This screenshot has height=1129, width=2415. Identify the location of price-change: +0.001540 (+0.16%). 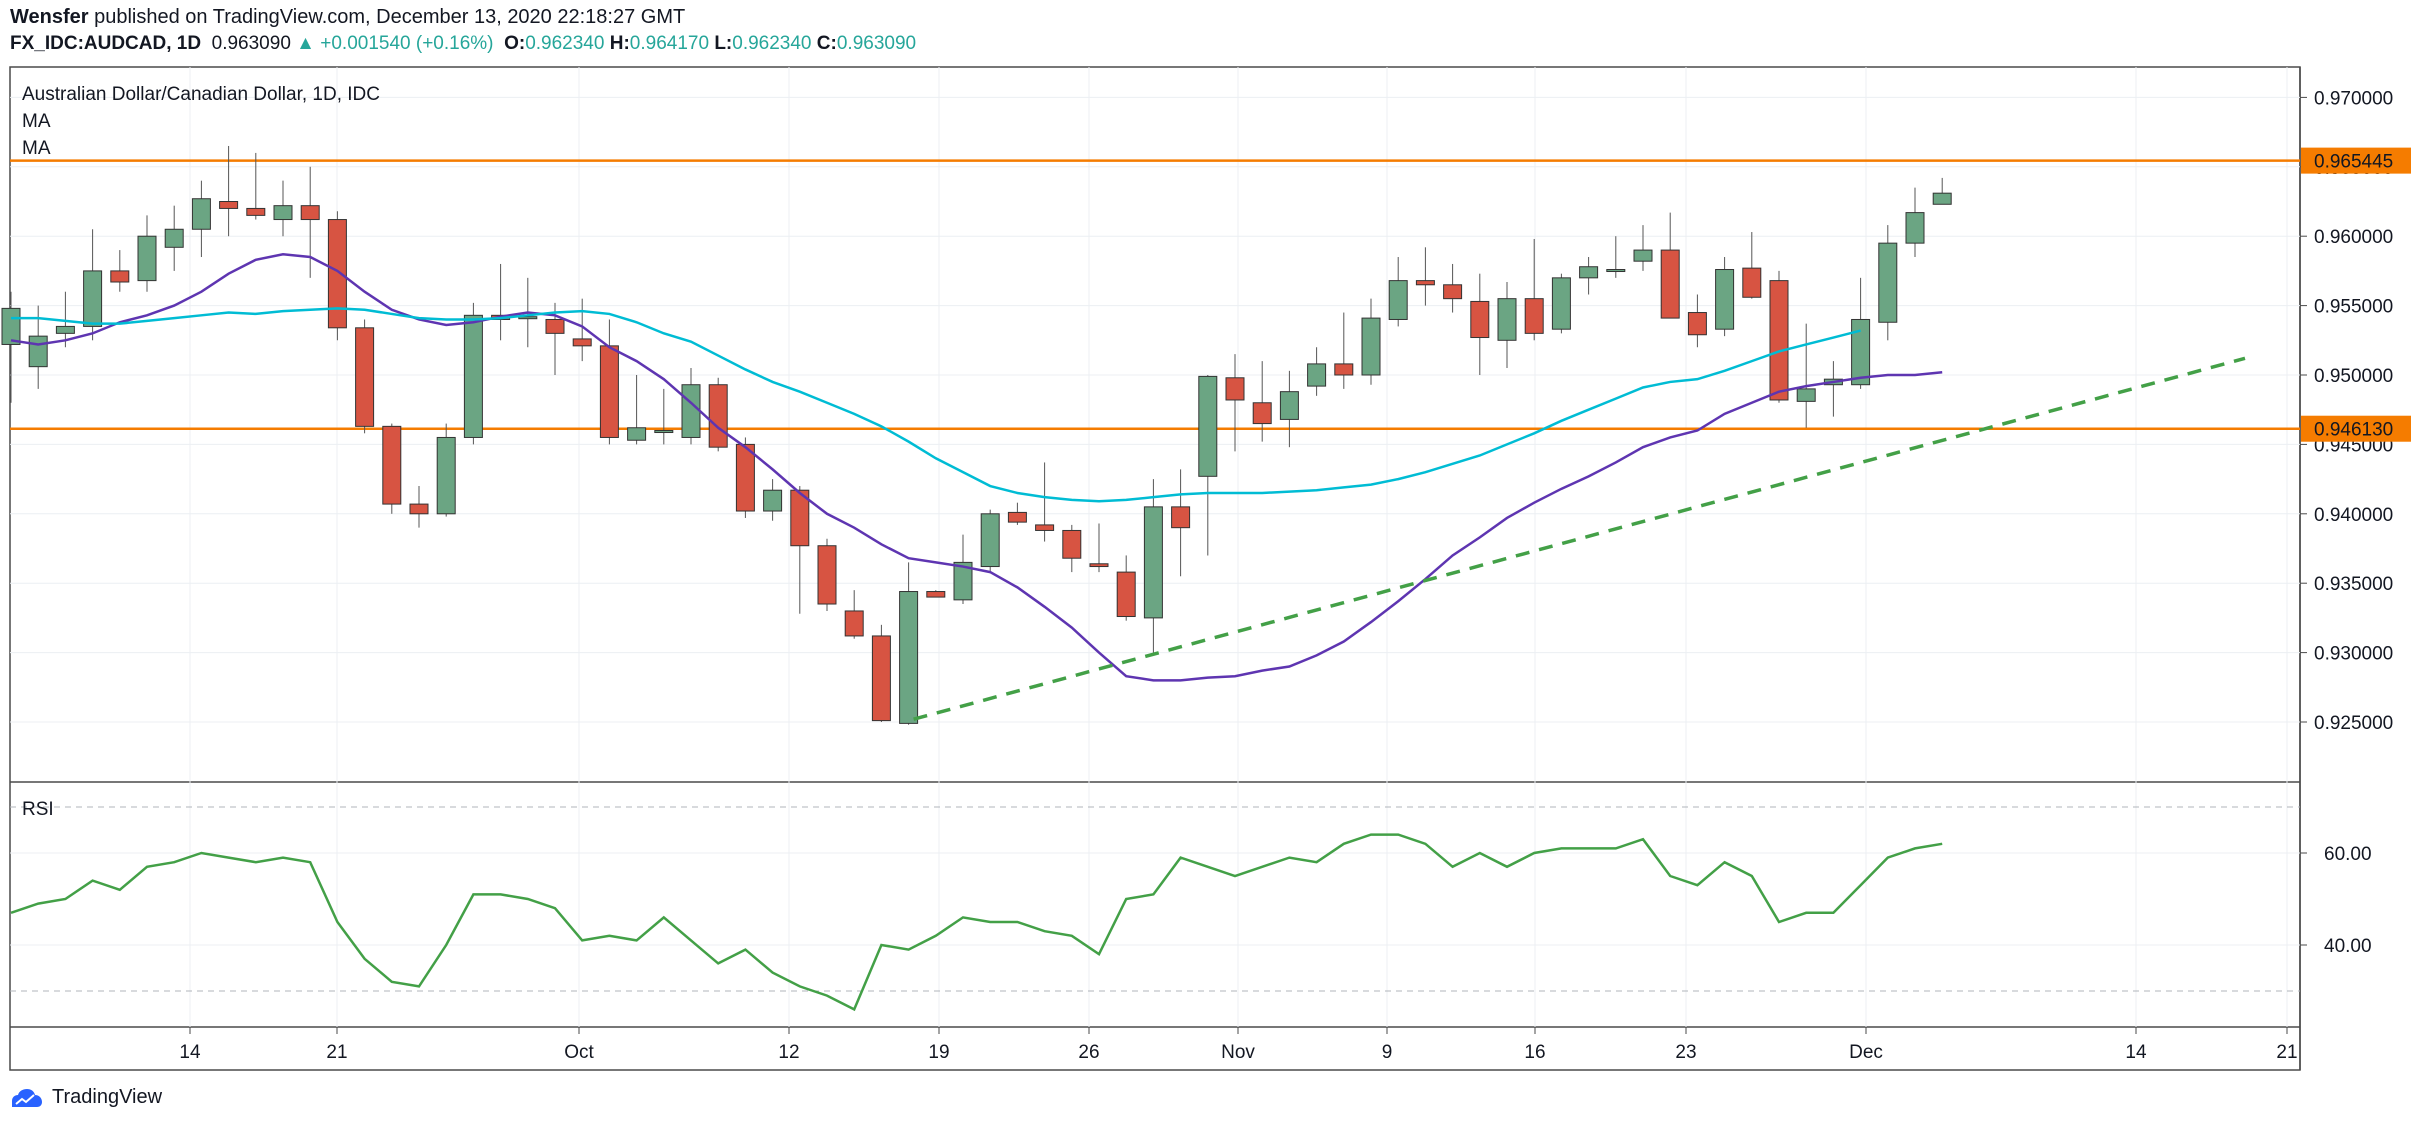
(407, 43).